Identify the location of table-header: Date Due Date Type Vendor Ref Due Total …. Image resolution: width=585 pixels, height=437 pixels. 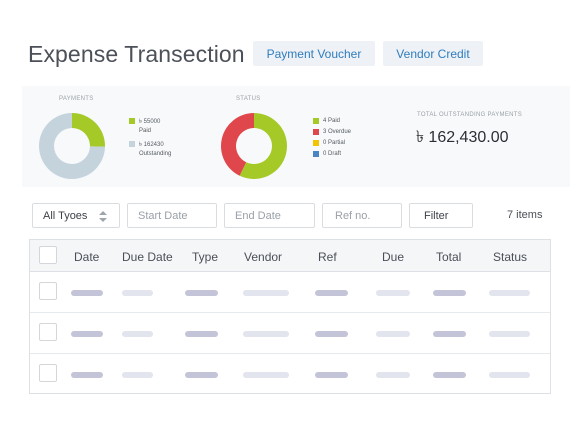
(290, 256).